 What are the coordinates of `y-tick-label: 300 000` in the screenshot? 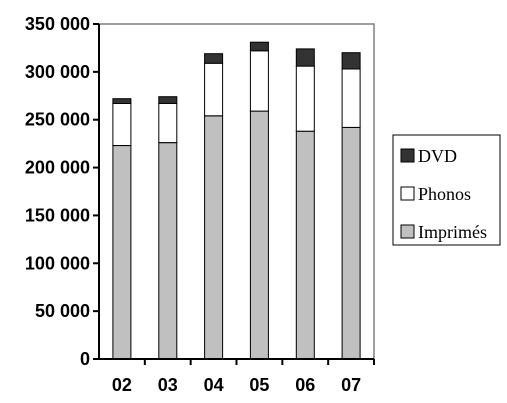 It's located at (57, 72).